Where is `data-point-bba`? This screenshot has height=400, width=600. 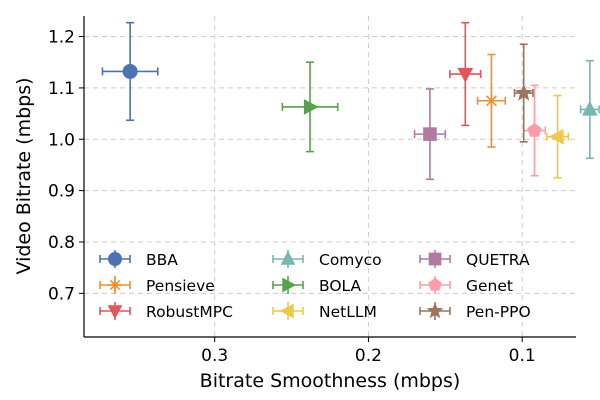 data-point-bba is located at coordinates (130, 71).